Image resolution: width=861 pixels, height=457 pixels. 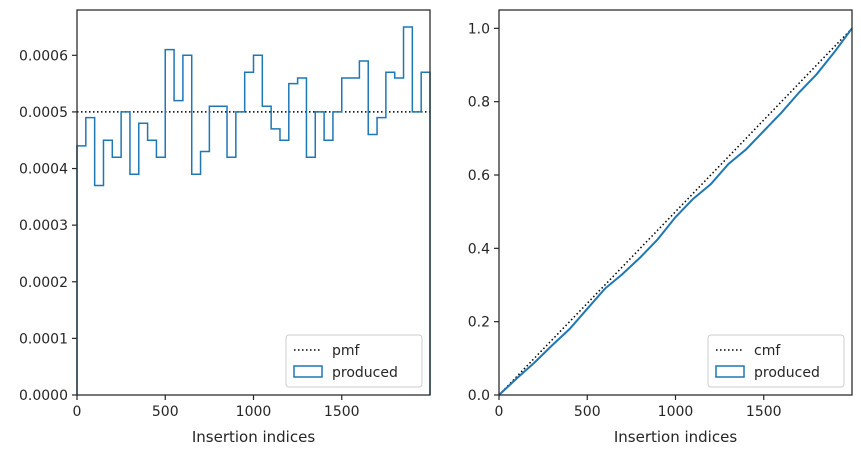 I want to click on y-tick-label: 0.0006, so click(x=43, y=56).